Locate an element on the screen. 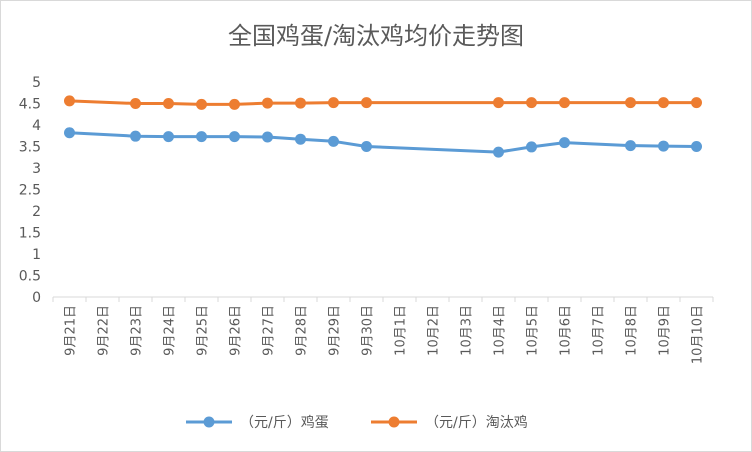 The width and height of the screenshot is (752, 452). x-tick-label: 10月5日 is located at coordinates (533, 330).